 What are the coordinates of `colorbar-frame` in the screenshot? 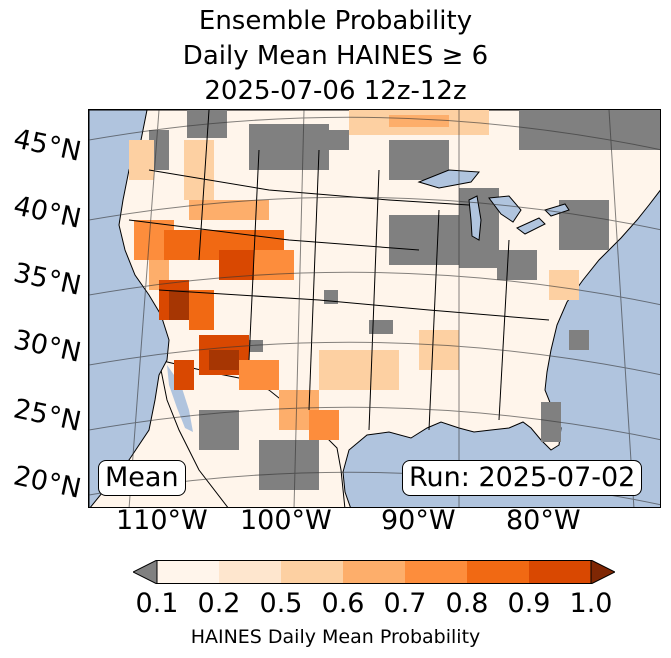 It's located at (374, 572).